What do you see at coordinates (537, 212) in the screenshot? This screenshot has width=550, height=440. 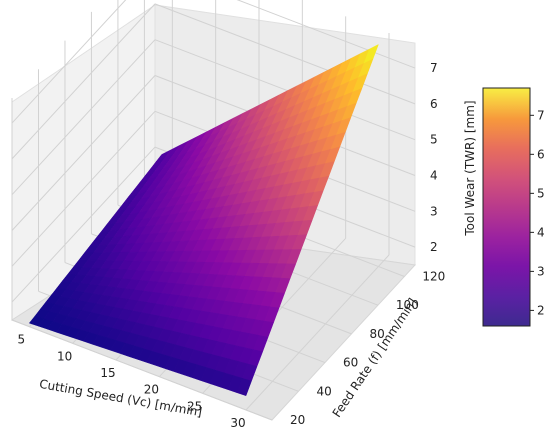 I see `colorbar-ticks: 2 3 4 5 6 7` at bounding box center [537, 212].